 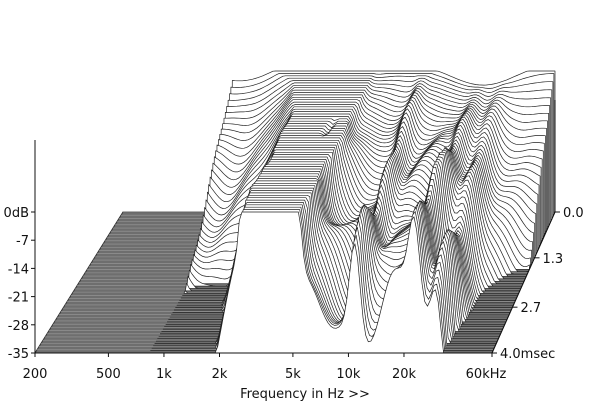 I want to click on x-tick-label: 200, so click(x=35, y=374).